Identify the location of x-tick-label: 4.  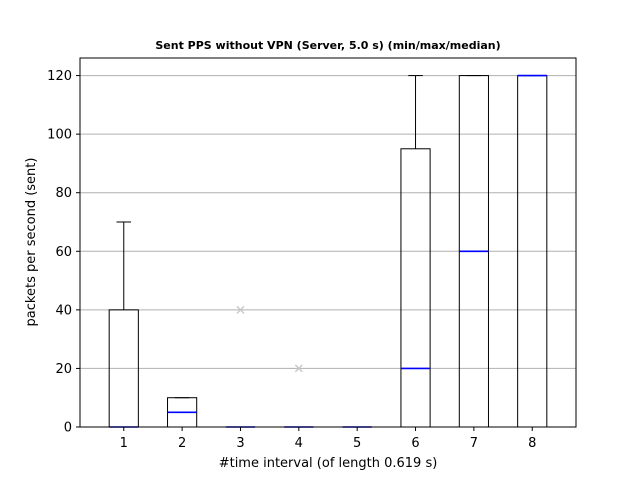
(299, 443).